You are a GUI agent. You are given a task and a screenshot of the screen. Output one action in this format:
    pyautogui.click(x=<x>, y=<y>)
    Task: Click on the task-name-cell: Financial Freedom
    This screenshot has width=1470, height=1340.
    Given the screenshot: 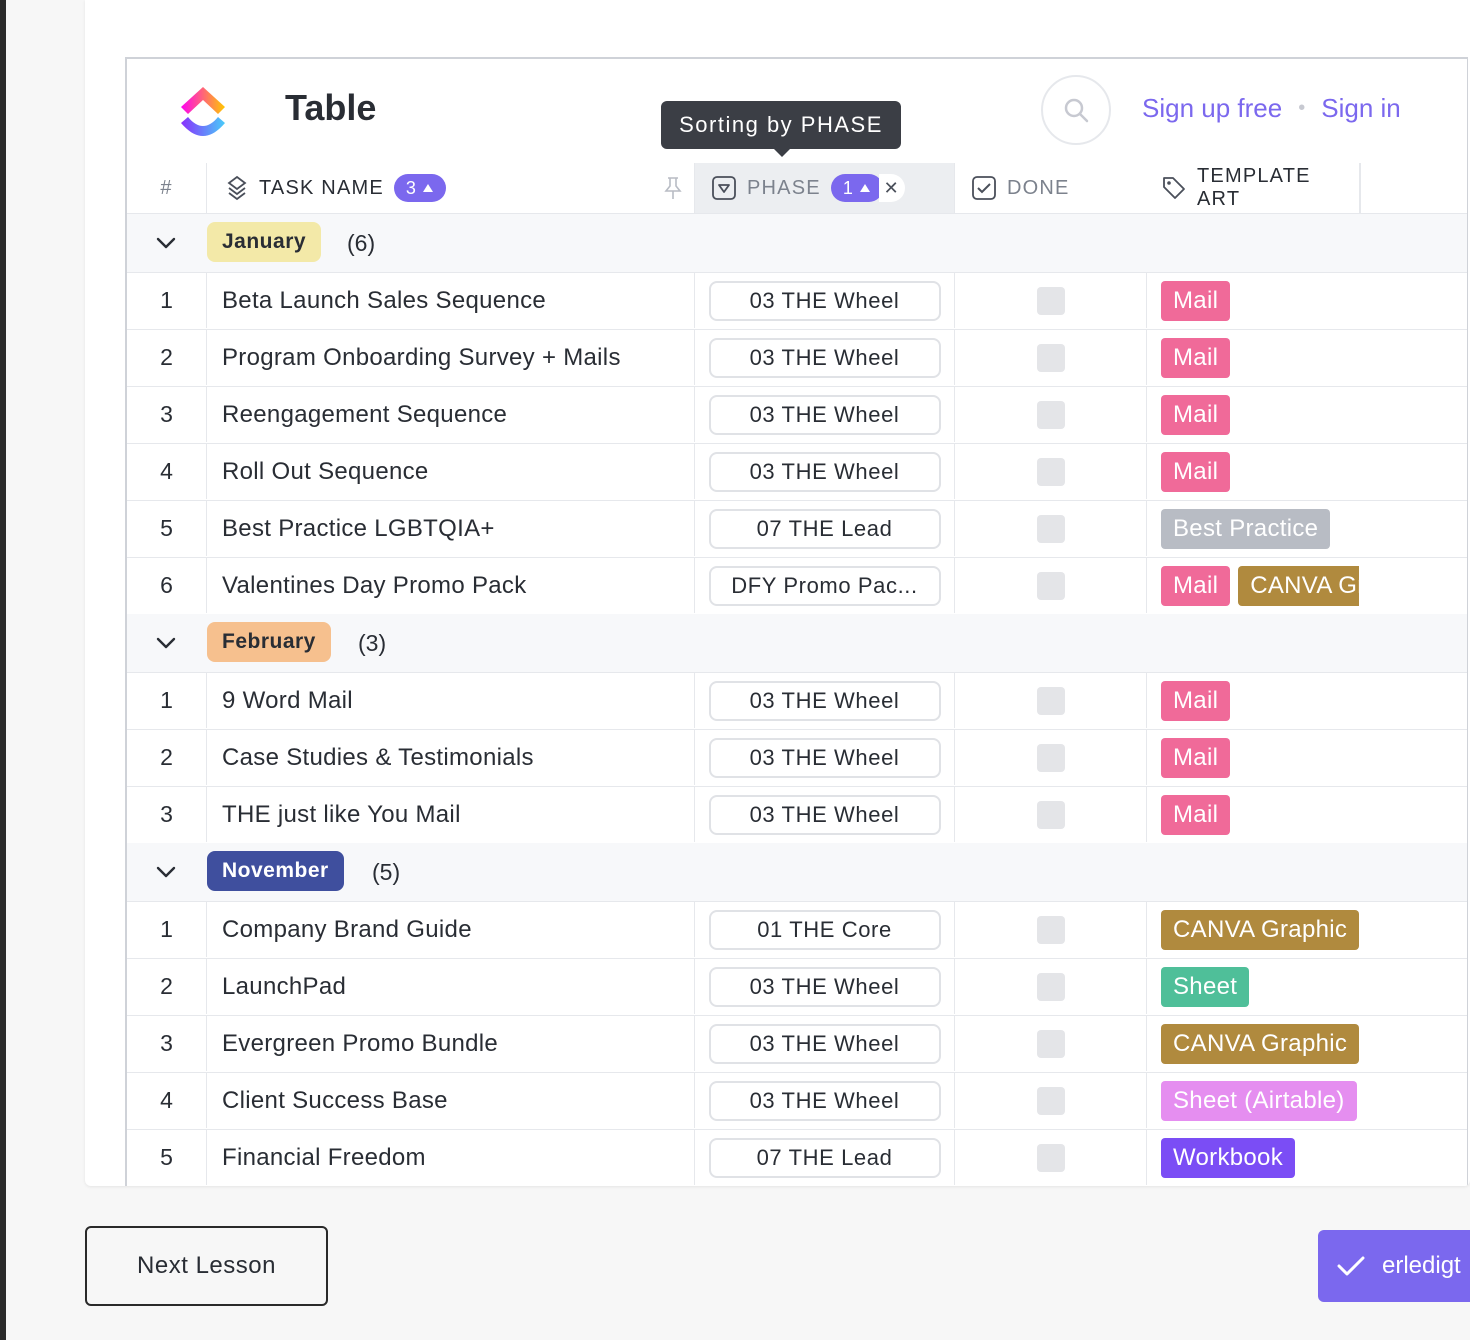 What is the action you would take?
    pyautogui.click(x=451, y=1157)
    